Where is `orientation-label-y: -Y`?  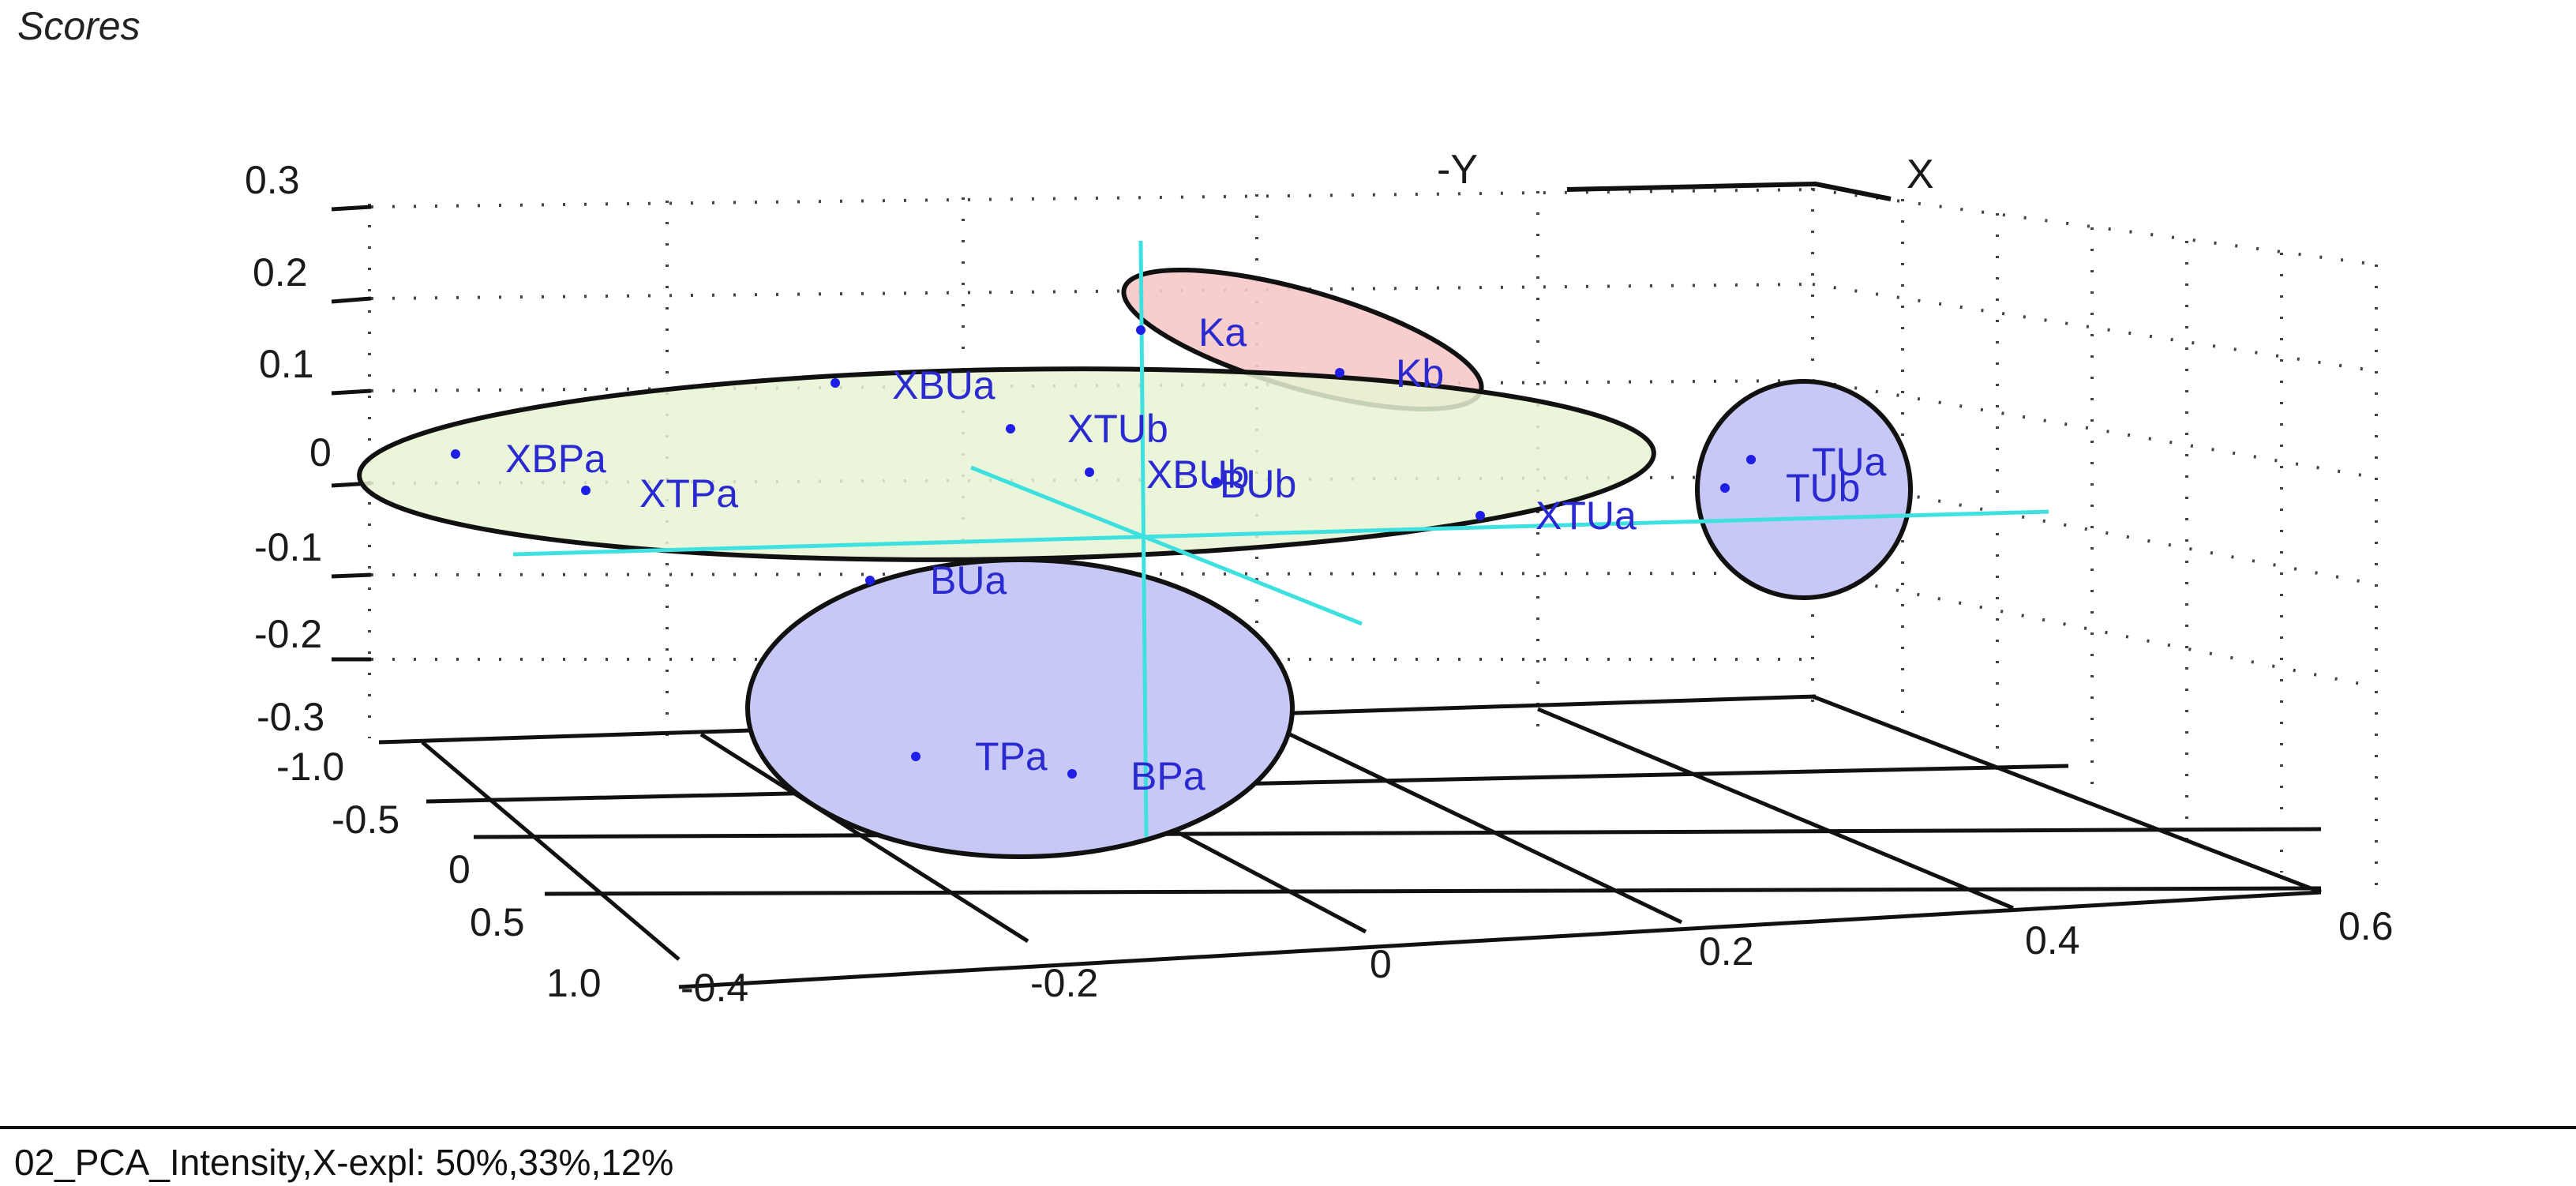 orientation-label-y: -Y is located at coordinates (1457, 170).